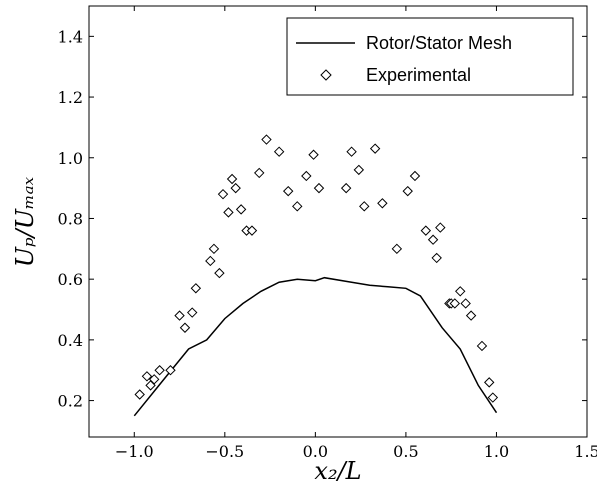  What do you see at coordinates (326, 75) in the screenshot?
I see `legend-diamond-swatch` at bounding box center [326, 75].